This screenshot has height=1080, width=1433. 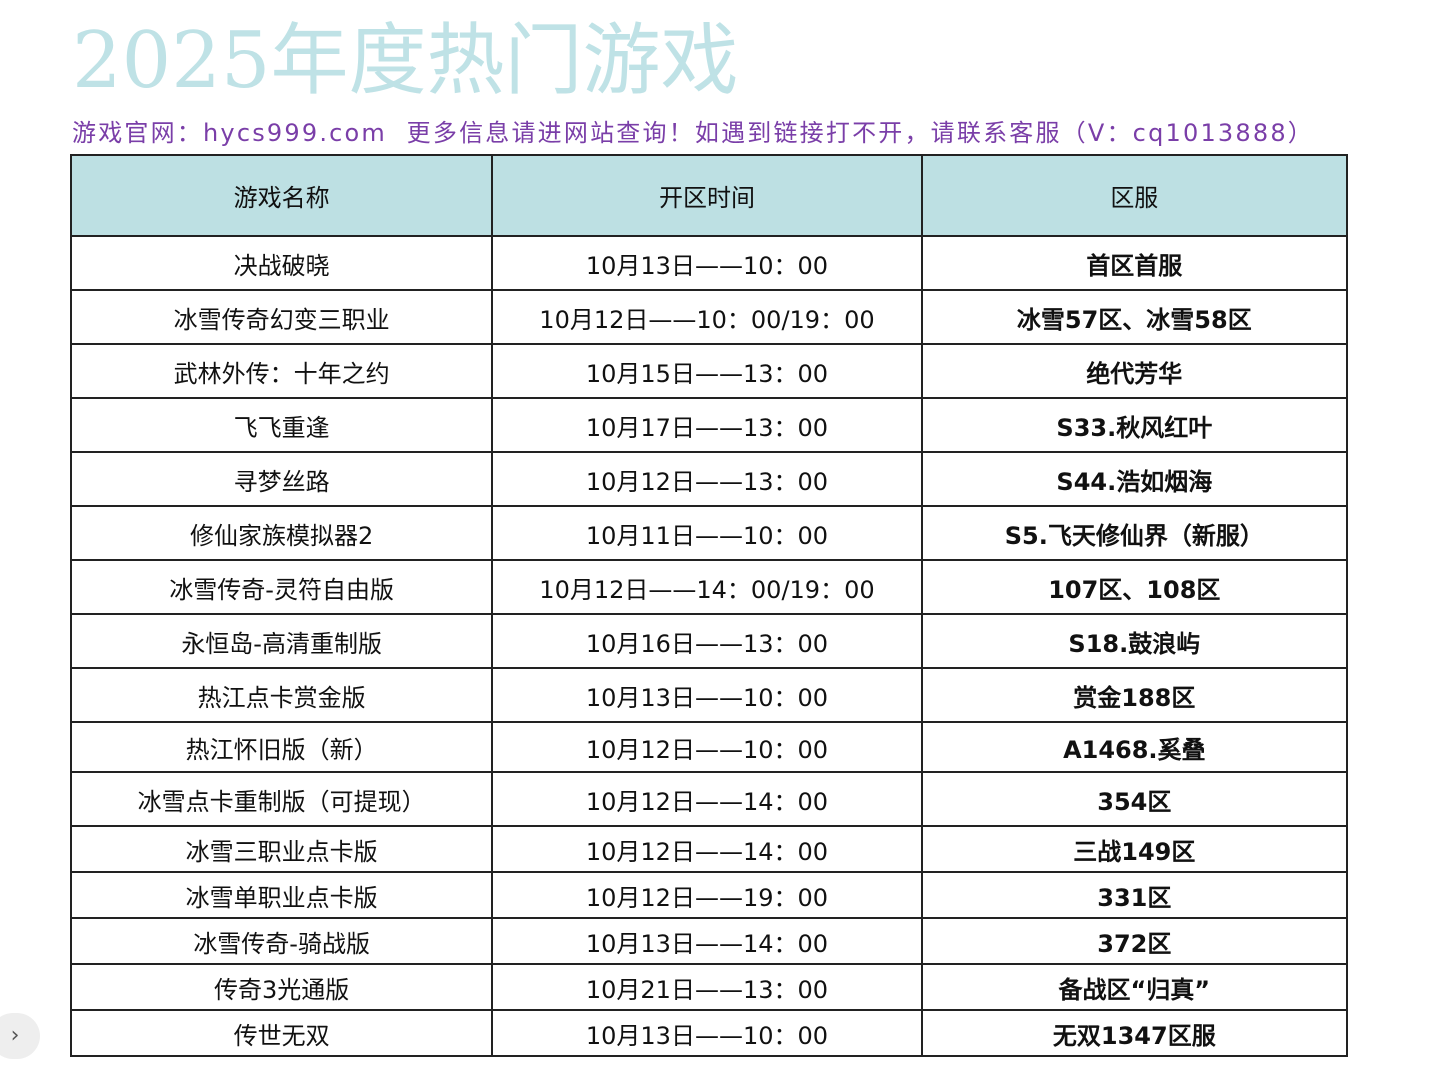 What do you see at coordinates (281, 641) in the screenshot?
I see `table-cell: 永恒岛-高清重制版` at bounding box center [281, 641].